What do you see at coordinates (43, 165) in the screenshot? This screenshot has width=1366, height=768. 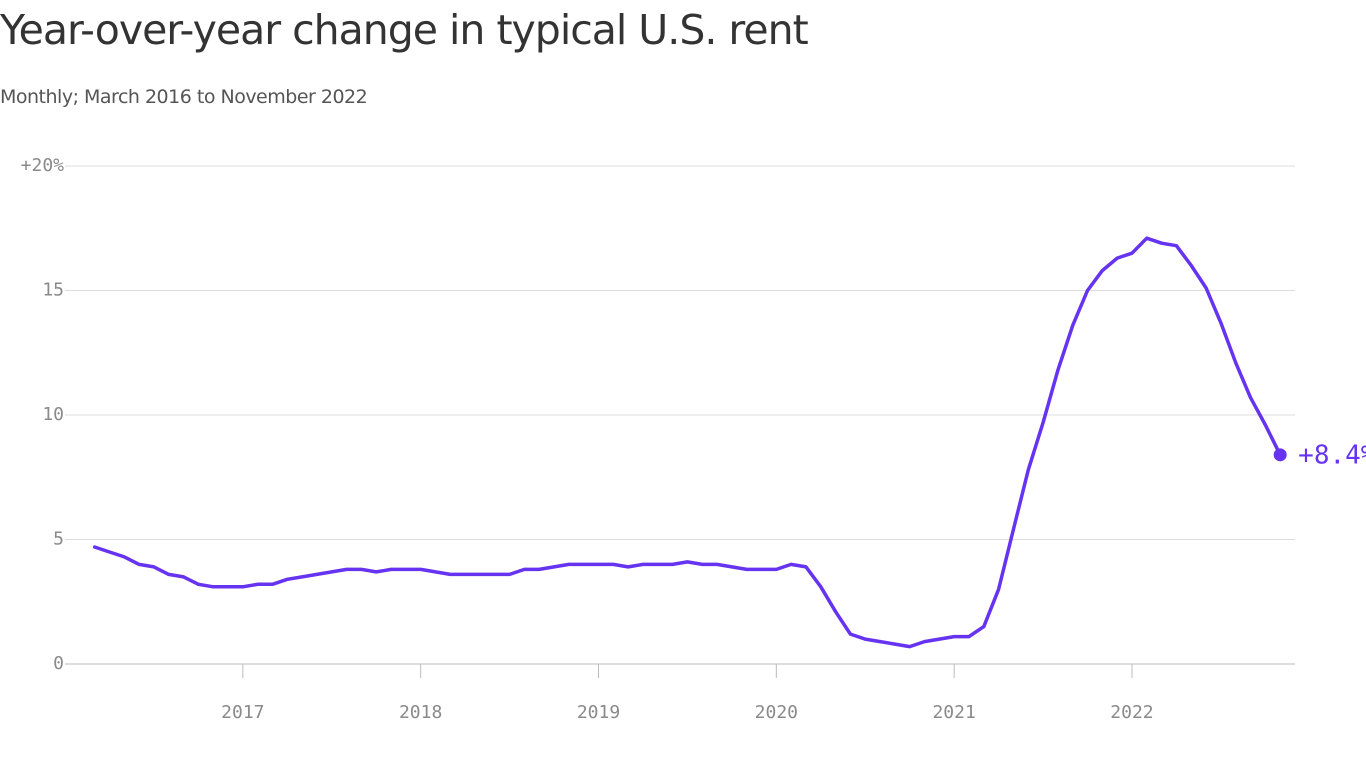 I see `y-tick-label: +20%` at bounding box center [43, 165].